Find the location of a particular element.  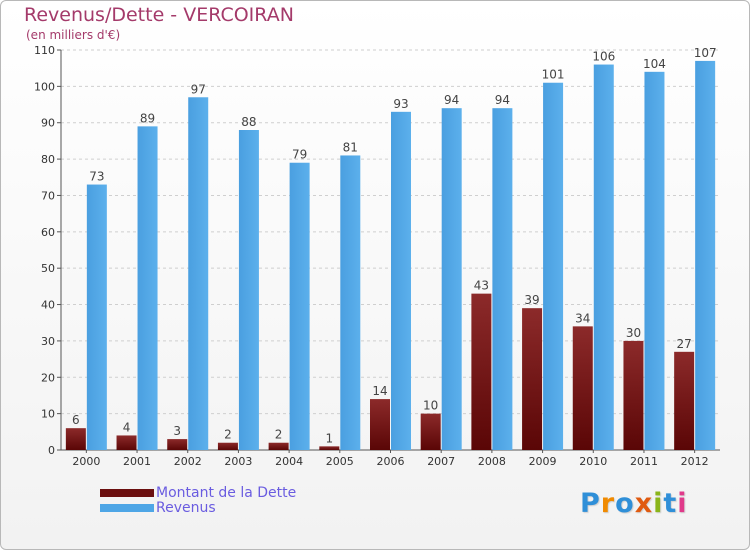

logo-letter: x is located at coordinates (644, 503).